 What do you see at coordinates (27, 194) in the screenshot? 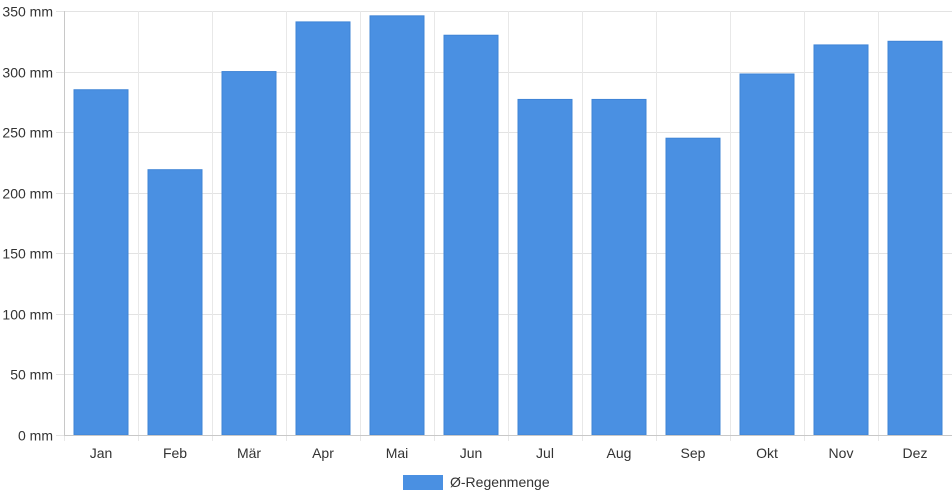
I see `y-tick-label: 200 mm` at bounding box center [27, 194].